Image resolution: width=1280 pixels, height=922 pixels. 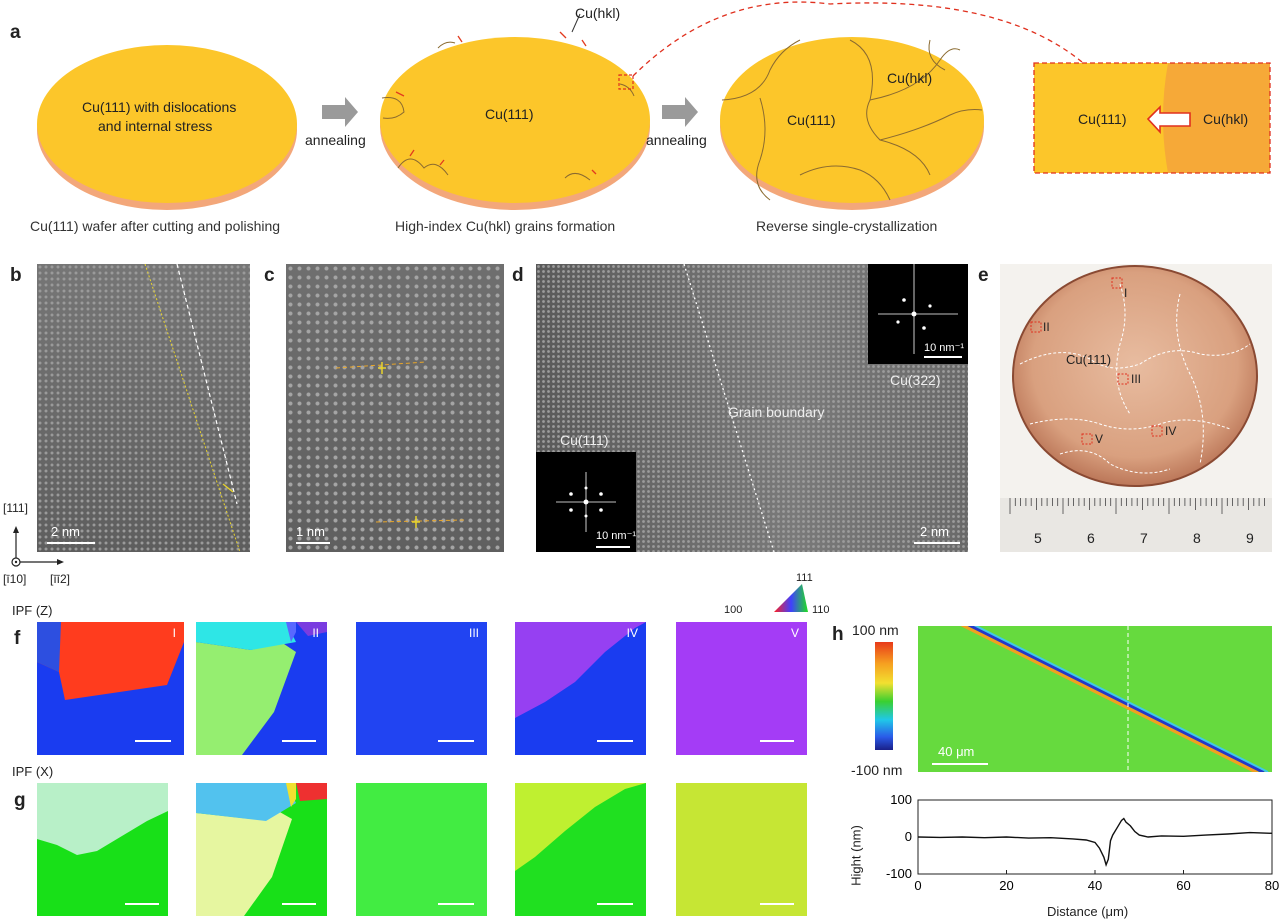 I want to click on crystal-axes, so click(x=37, y=546).